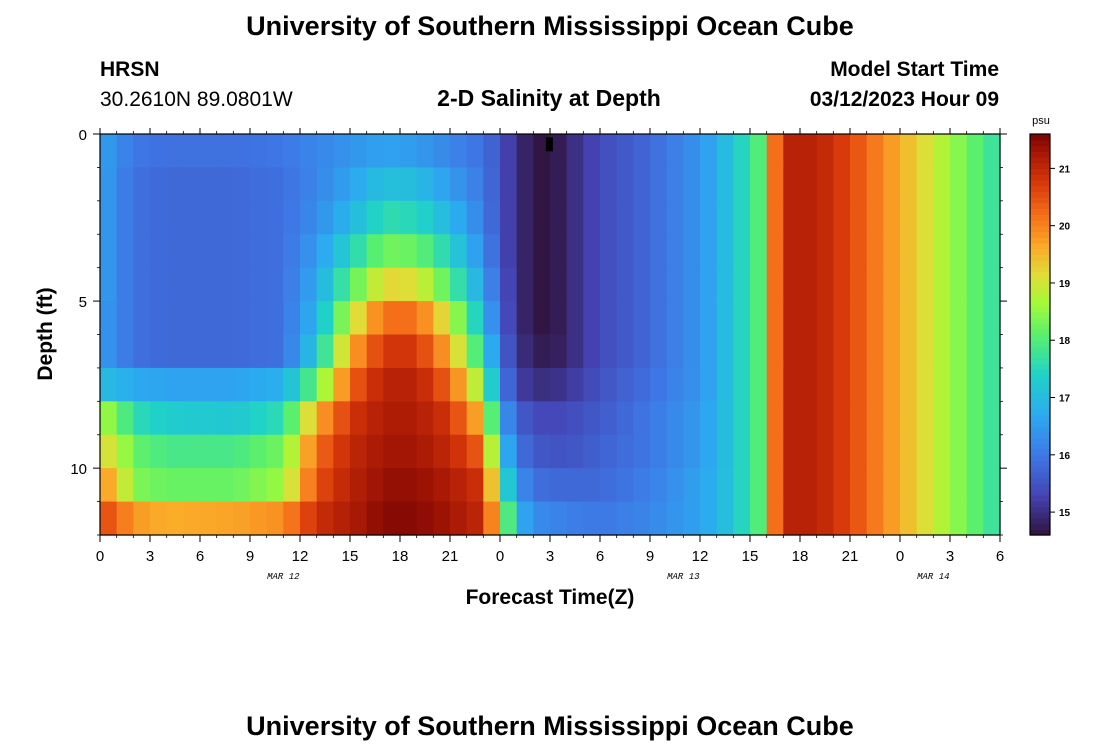 Image resolution: width=1100 pixels, height=750 pixels. Describe the element at coordinates (933, 577) in the screenshot. I see `date-label: MAR 14` at that location.